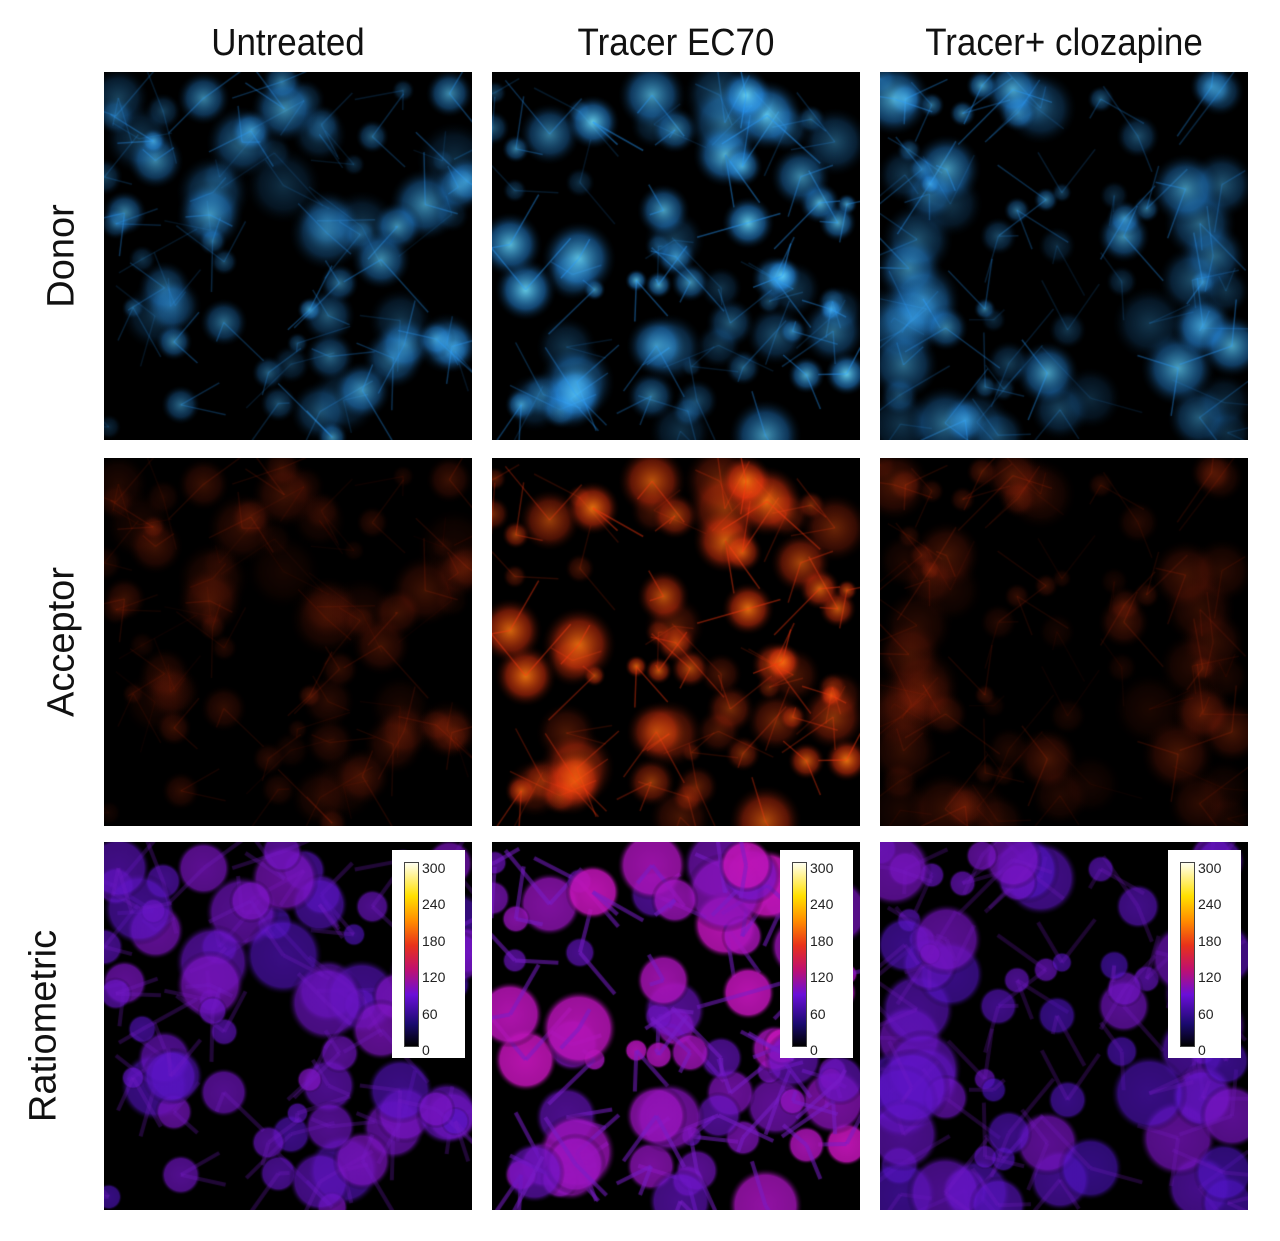 The height and width of the screenshot is (1241, 1280). What do you see at coordinates (288, 43) in the screenshot?
I see `column-label-untreated: Untreated` at bounding box center [288, 43].